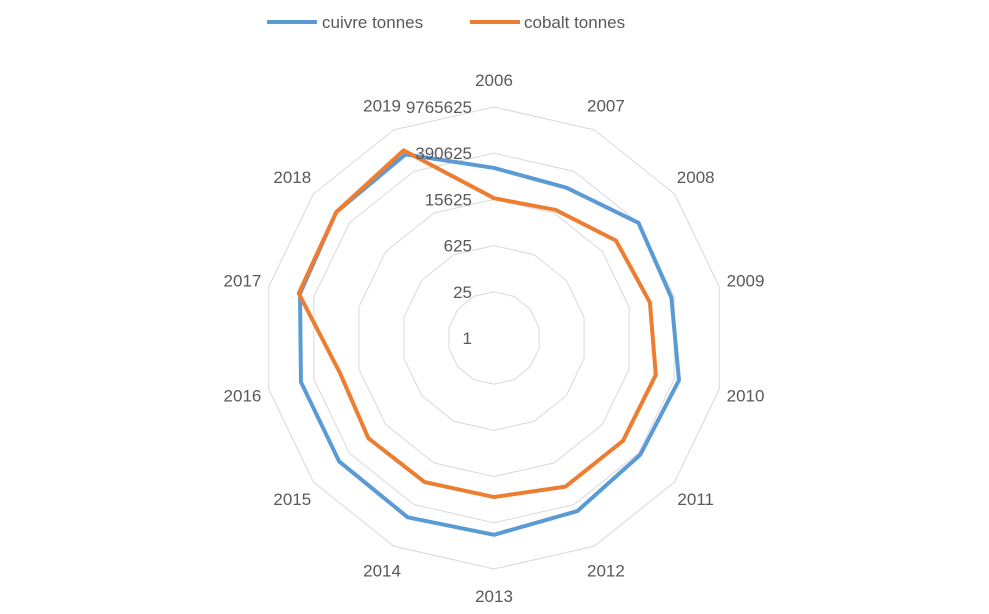  What do you see at coordinates (243, 281) in the screenshot?
I see `category-label: 2017` at bounding box center [243, 281].